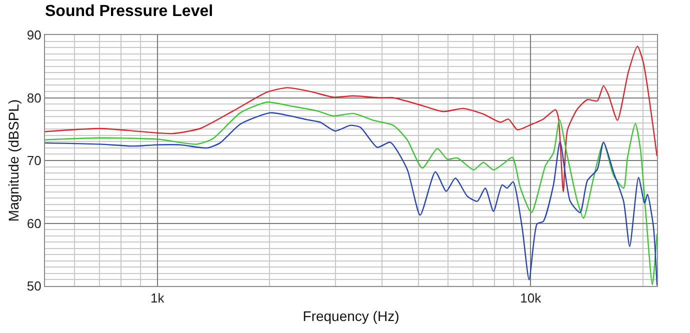 Image resolution: width=690 pixels, height=333 pixels. I want to click on y-tick-label: 50, so click(34, 286).